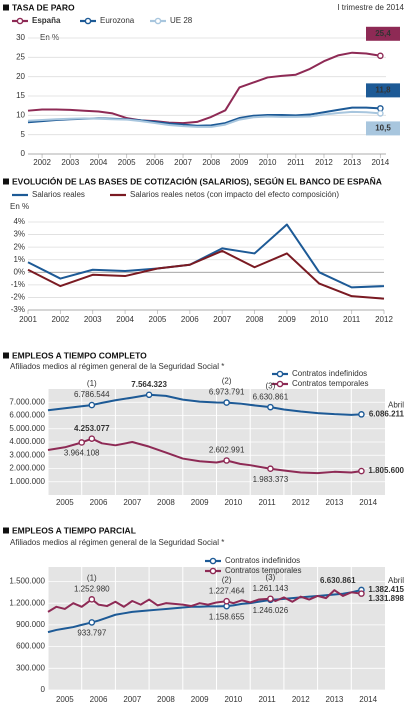  What do you see at coordinates (335, 502) in the screenshot?
I see `x-tick-label: 2013` at bounding box center [335, 502].